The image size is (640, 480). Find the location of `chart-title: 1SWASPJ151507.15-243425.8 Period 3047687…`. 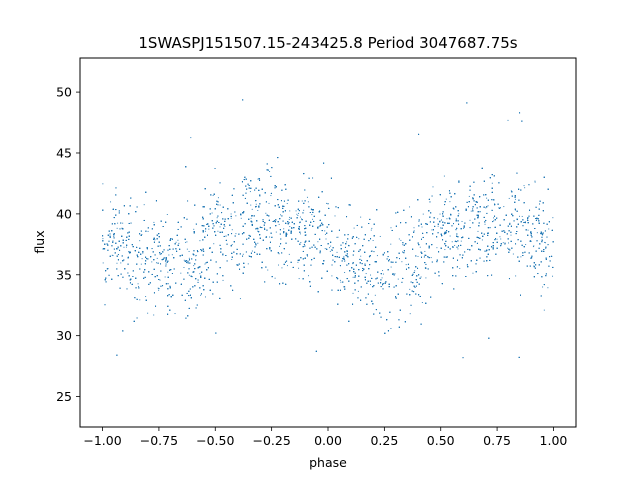

chart-title: 1SWASPJ151507.15-243425.8 Period 3047687… is located at coordinates (327, 43).